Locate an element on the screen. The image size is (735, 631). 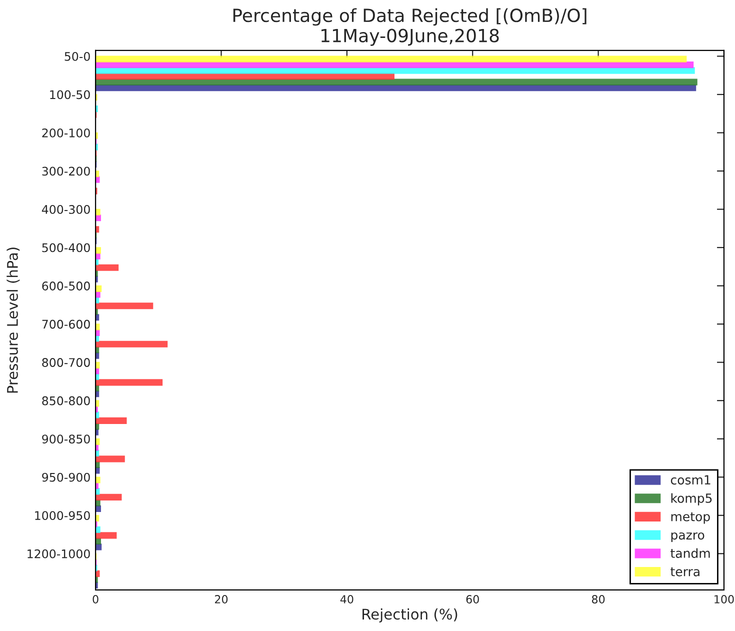
y-tick-label: 400-300 is located at coordinates (66, 209).